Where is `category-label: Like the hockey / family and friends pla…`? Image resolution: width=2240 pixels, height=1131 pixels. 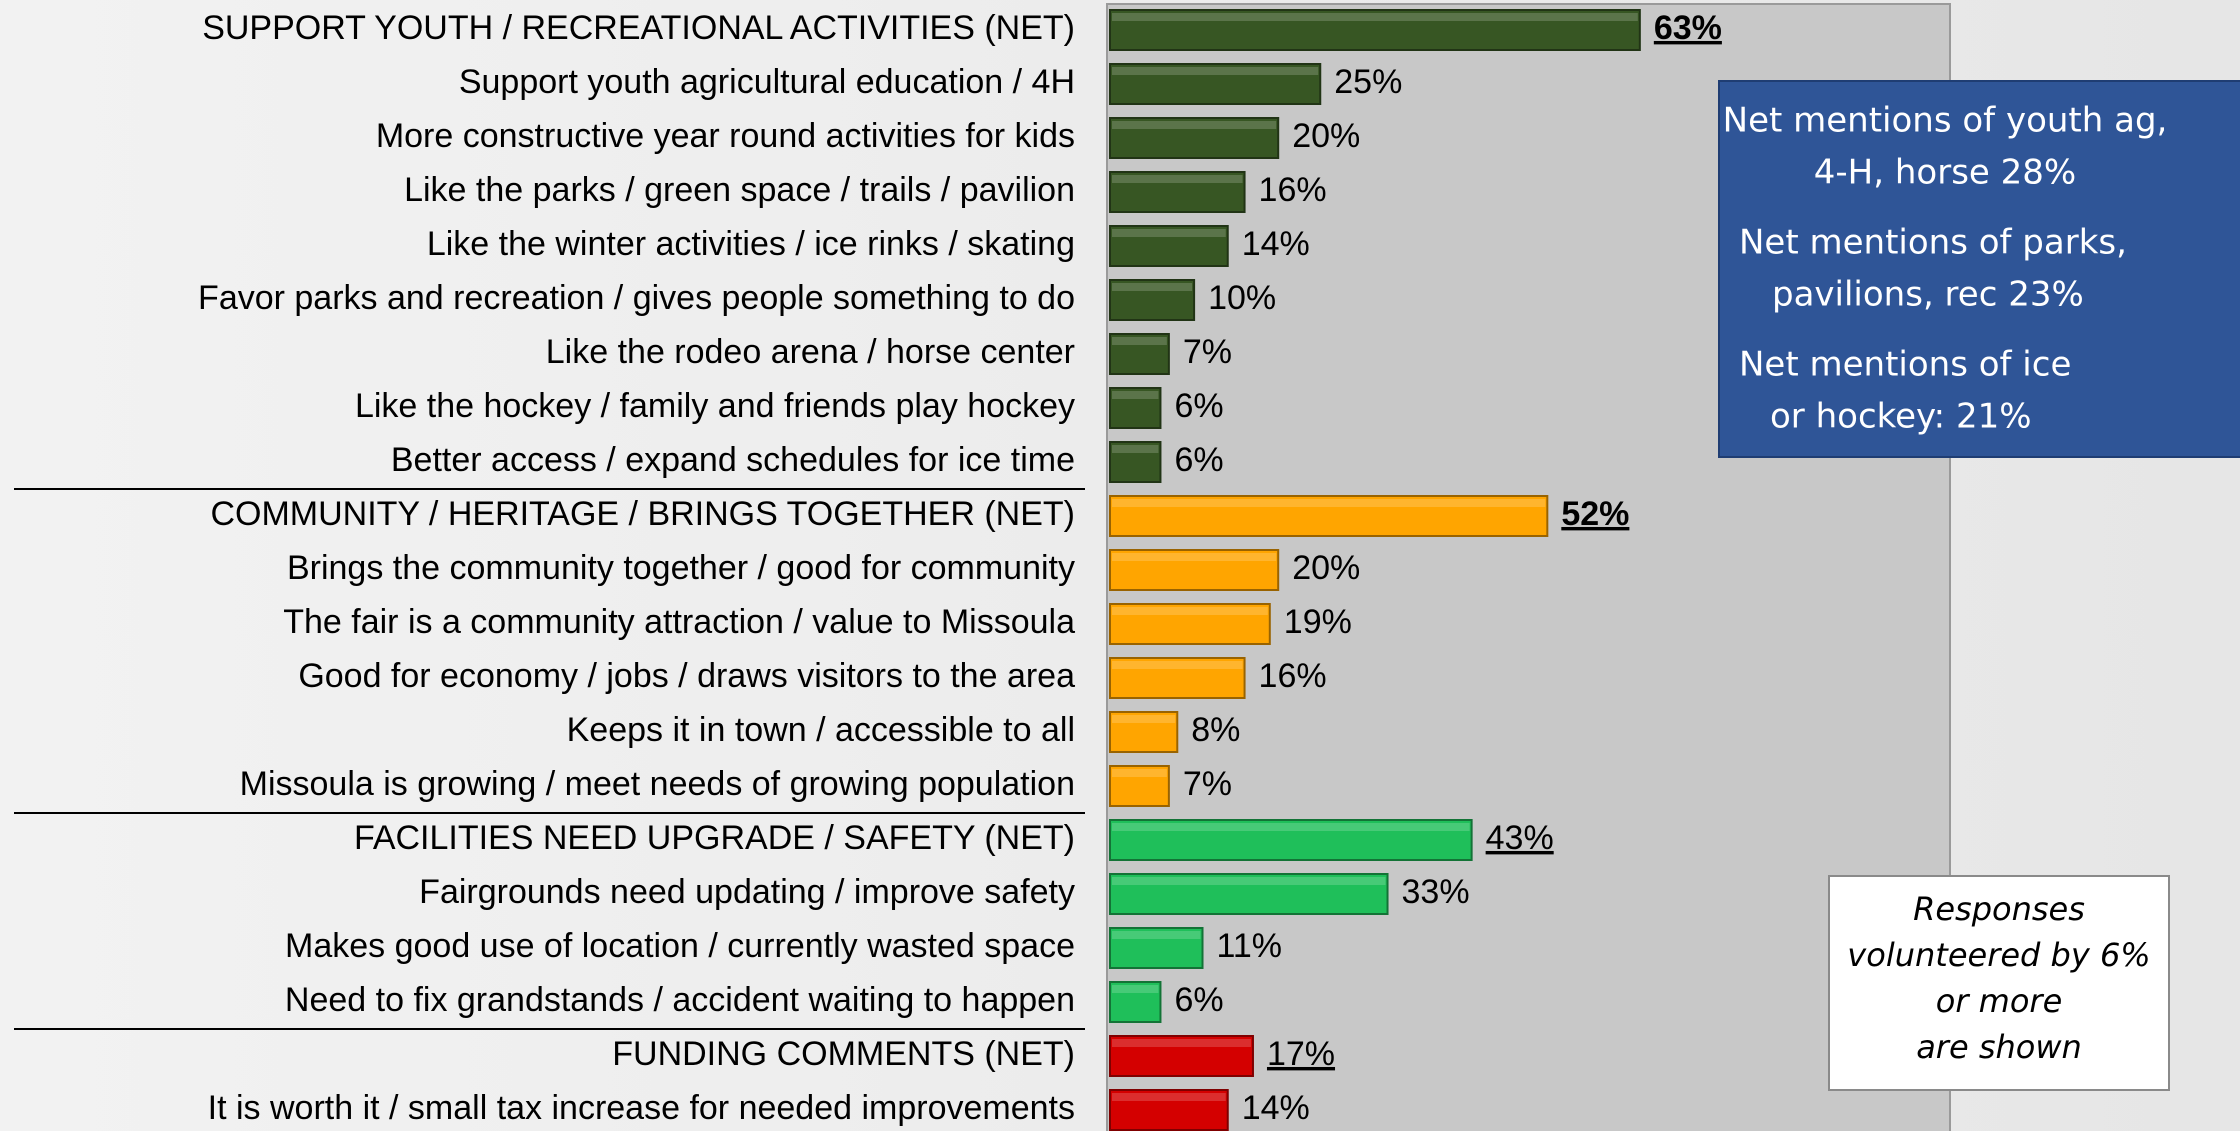
category-label: Like the hockey / family and friends pla… is located at coordinates (715, 406).